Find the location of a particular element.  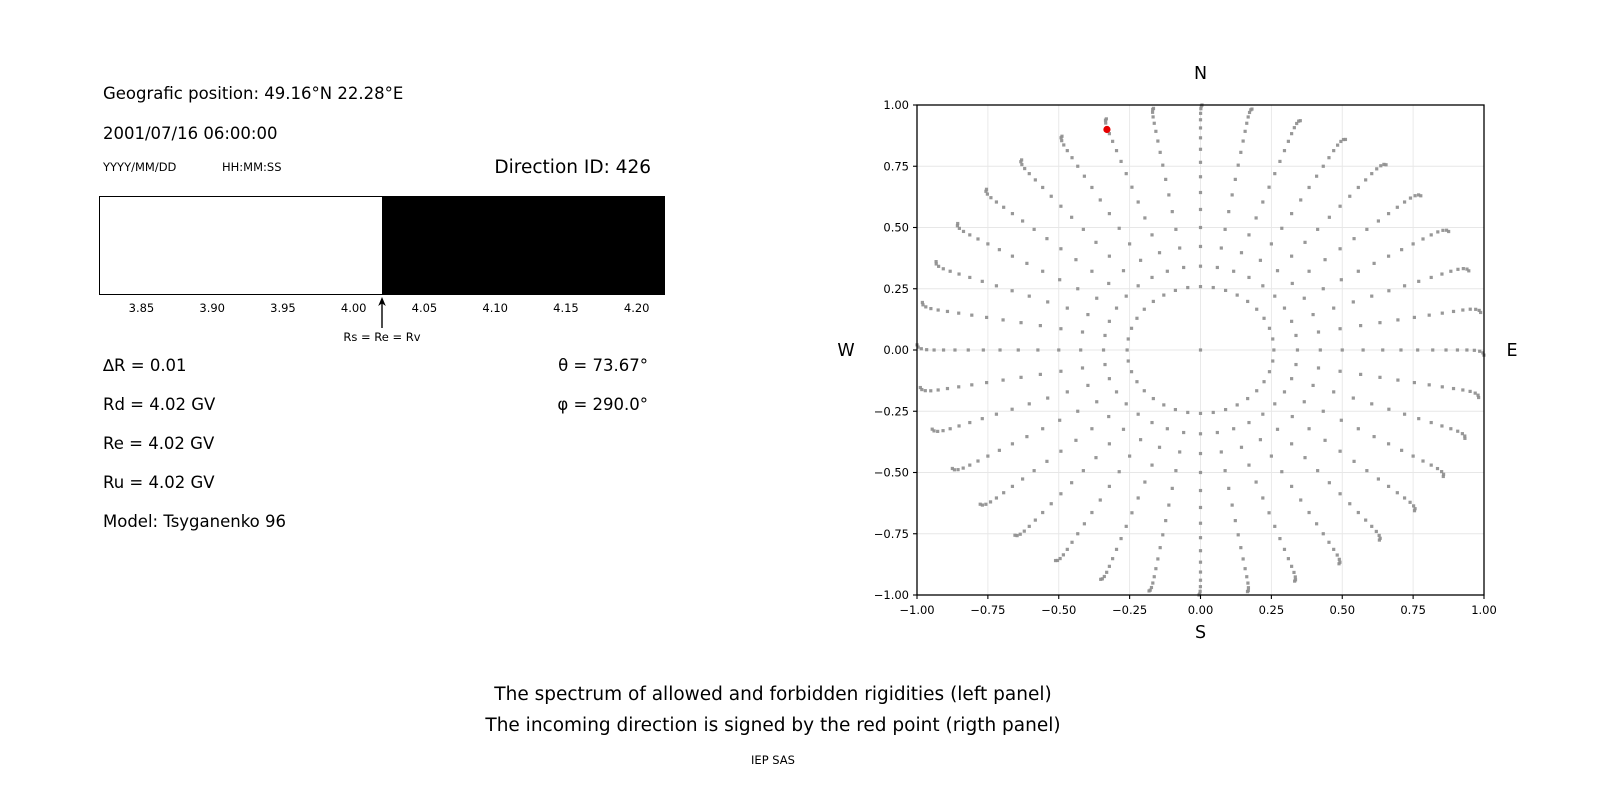

y-tick-label: 0.00 is located at coordinates (896, 350).